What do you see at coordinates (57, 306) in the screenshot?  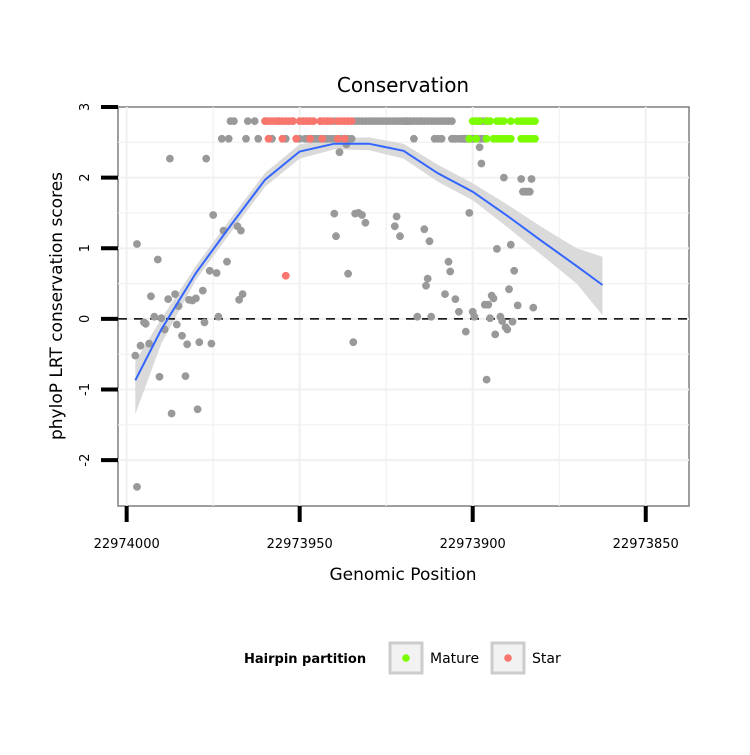 I see `y-axis-label: phyloP LRT conservation scores` at bounding box center [57, 306].